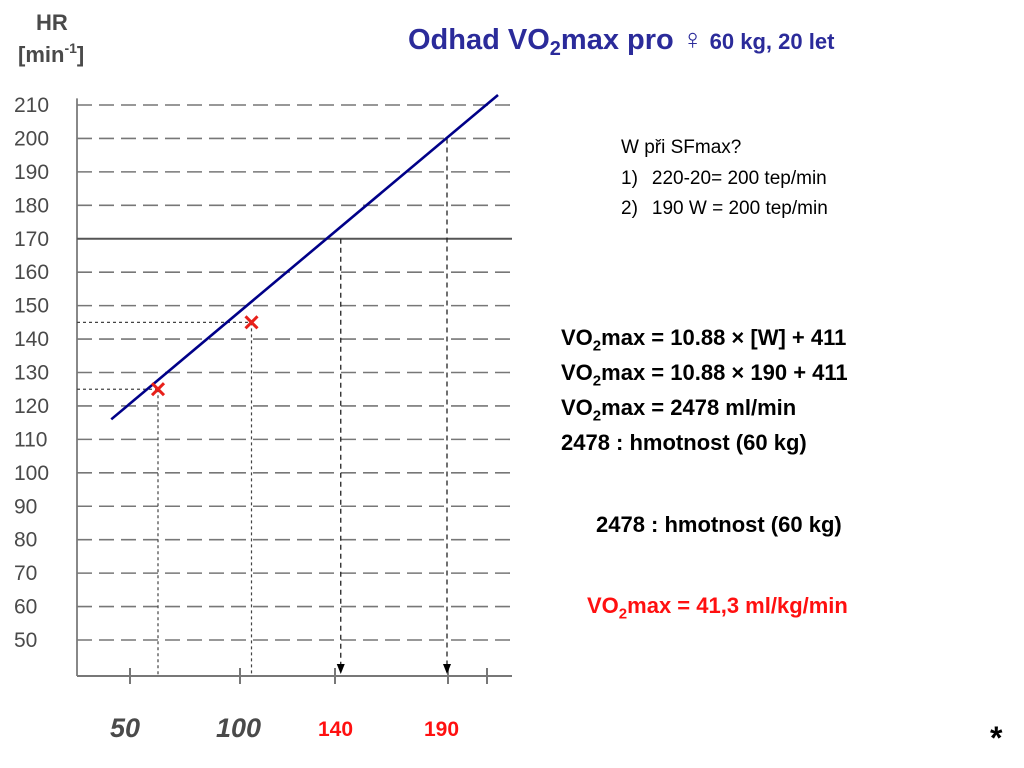  What do you see at coordinates (25, 506) in the screenshot?
I see `y-tick-90: 90` at bounding box center [25, 506].